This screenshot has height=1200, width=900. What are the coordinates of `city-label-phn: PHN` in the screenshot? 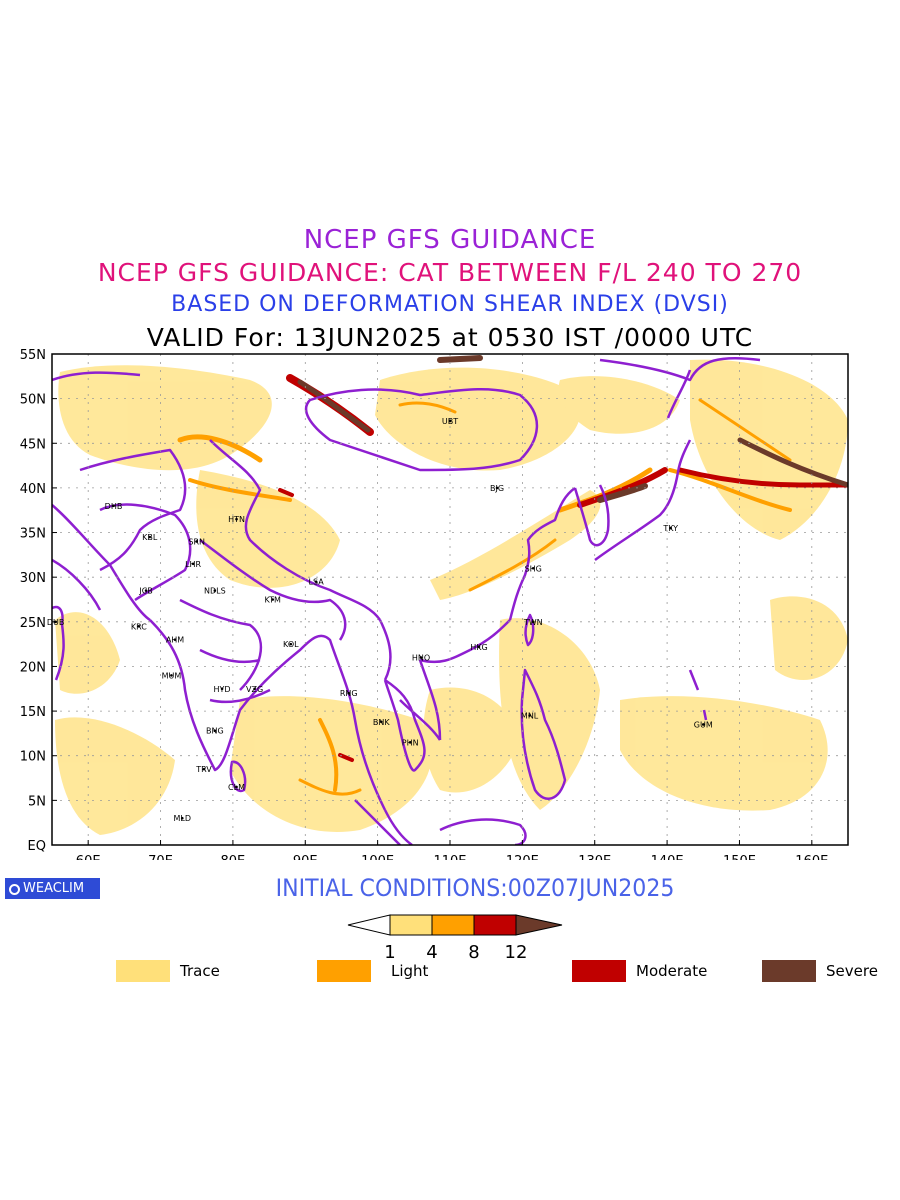 It's located at (410, 742).